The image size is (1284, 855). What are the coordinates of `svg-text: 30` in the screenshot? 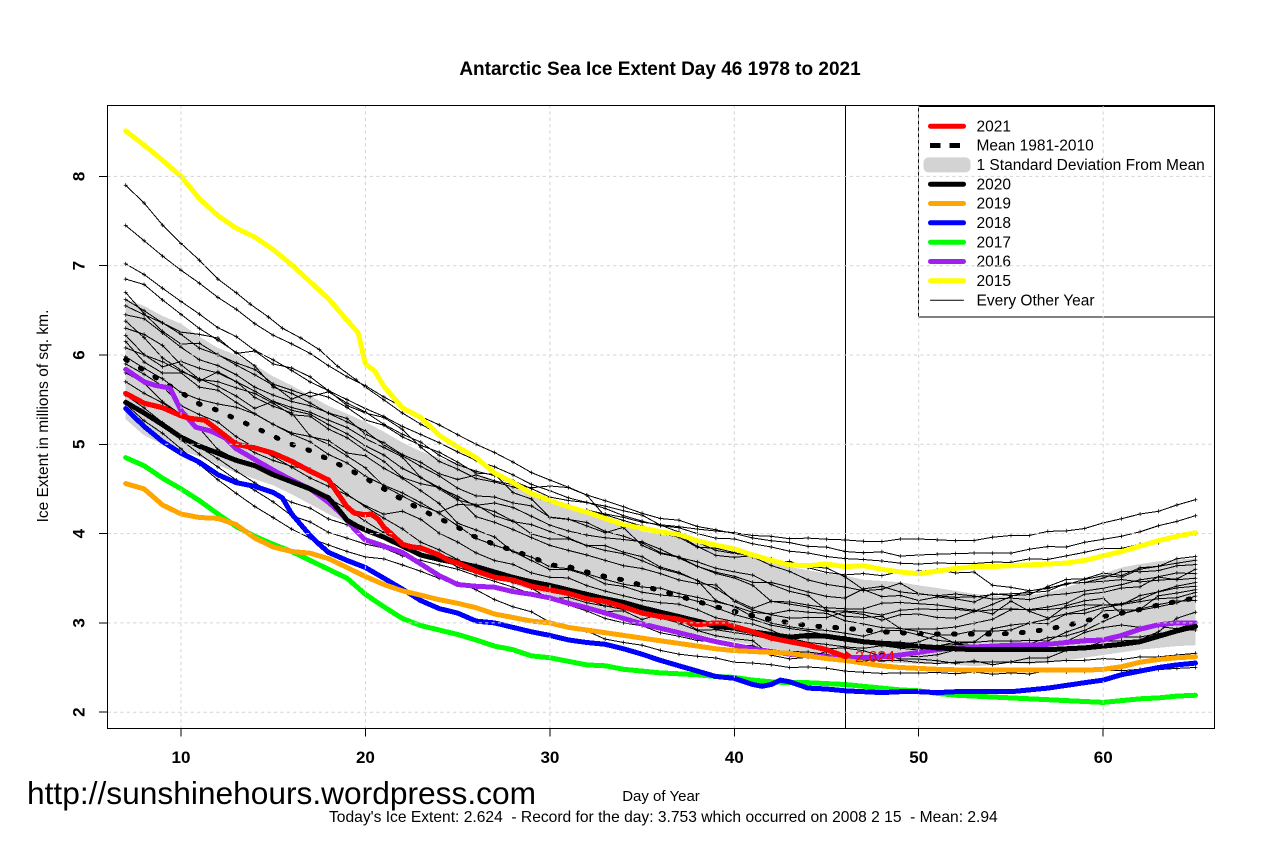 It's located at (549, 757).